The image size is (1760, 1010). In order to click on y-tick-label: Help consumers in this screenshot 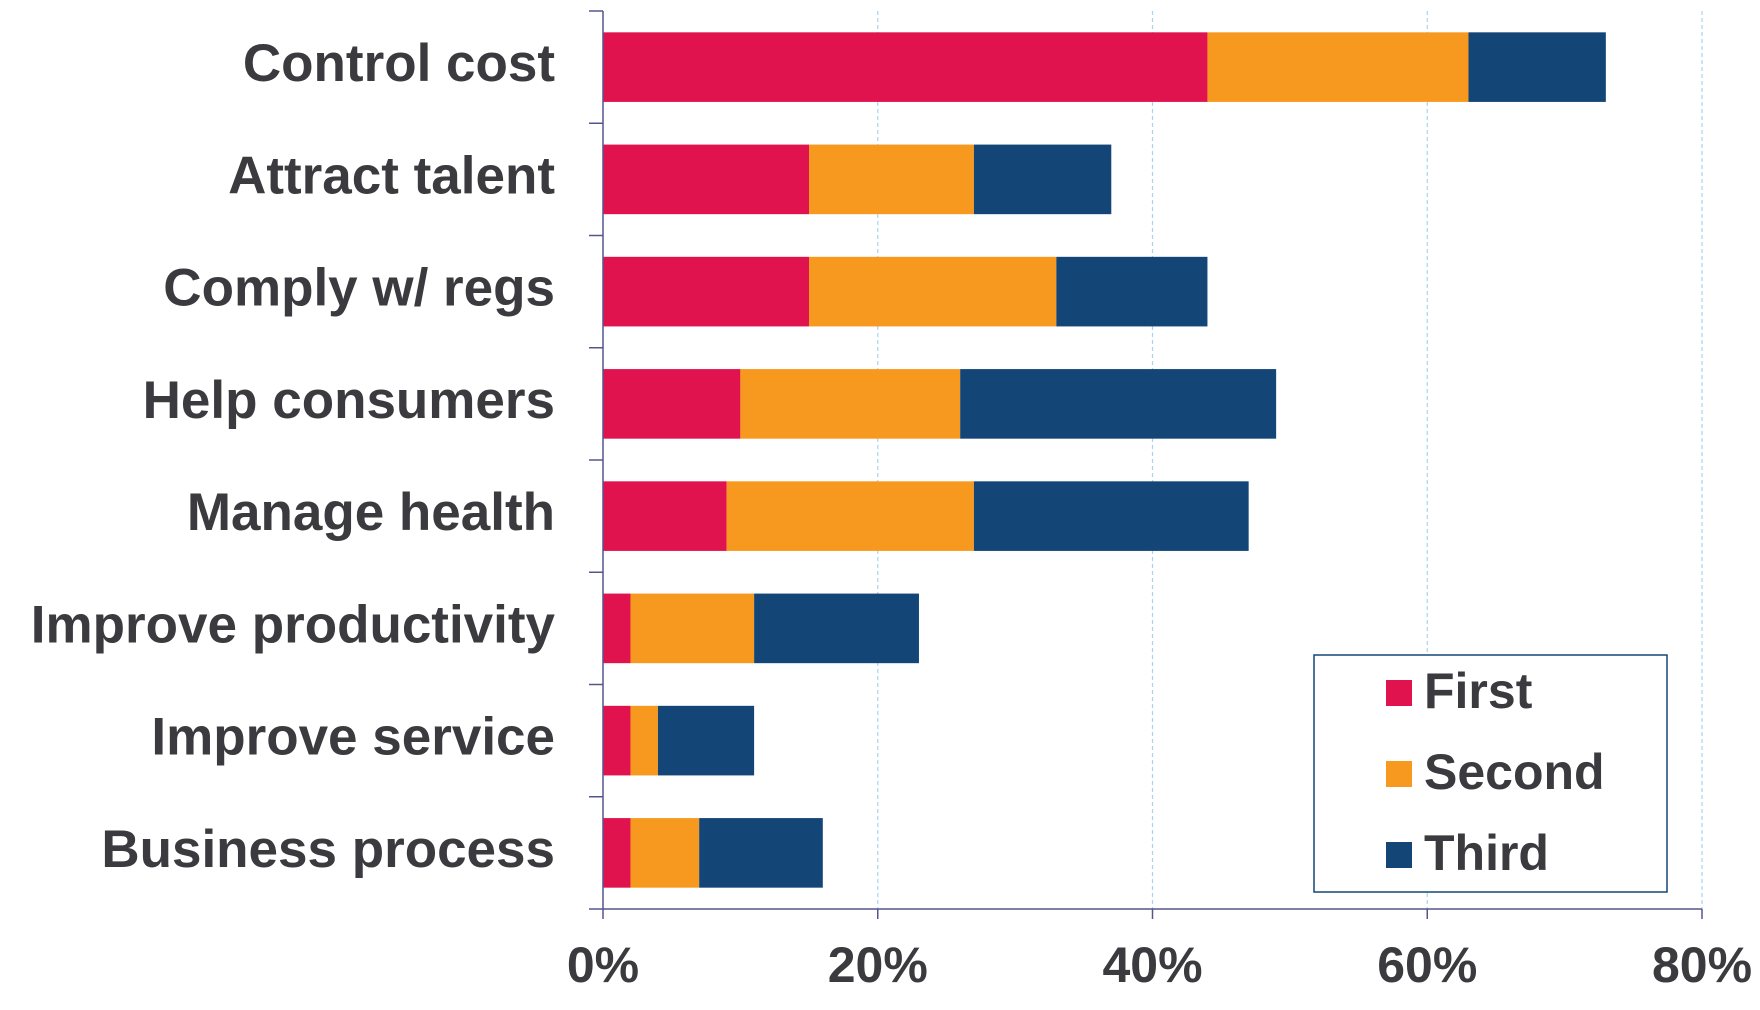, I will do `click(349, 400)`.